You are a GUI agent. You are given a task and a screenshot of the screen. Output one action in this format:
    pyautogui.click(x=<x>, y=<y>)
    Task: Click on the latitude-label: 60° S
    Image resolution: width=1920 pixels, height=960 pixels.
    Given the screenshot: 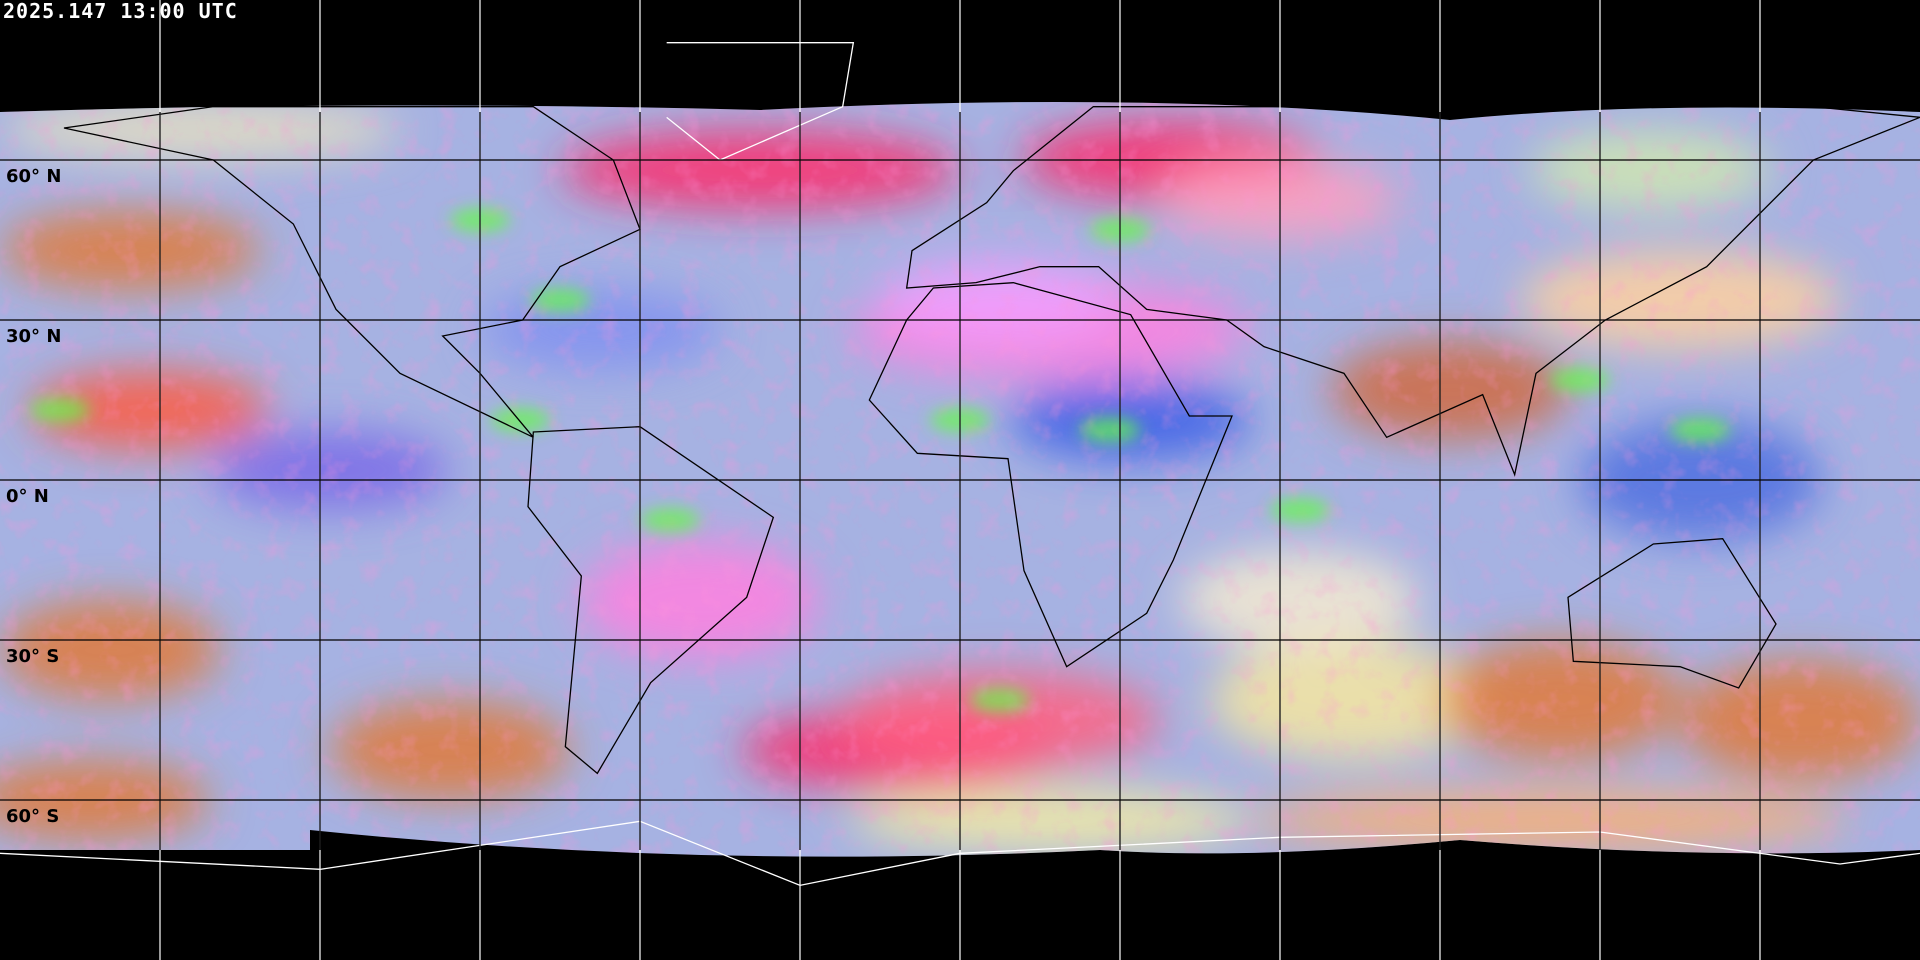 What is the action you would take?
    pyautogui.click(x=33, y=816)
    